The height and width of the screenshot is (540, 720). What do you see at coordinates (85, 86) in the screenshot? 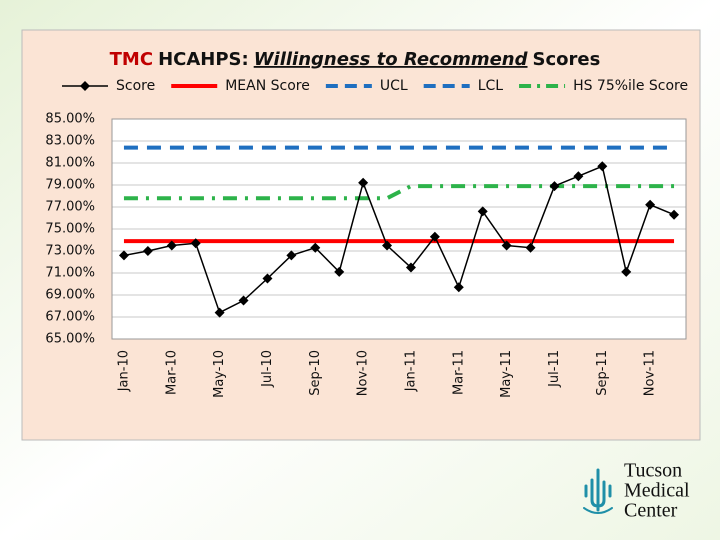
I see `legend-marker` at bounding box center [85, 86].